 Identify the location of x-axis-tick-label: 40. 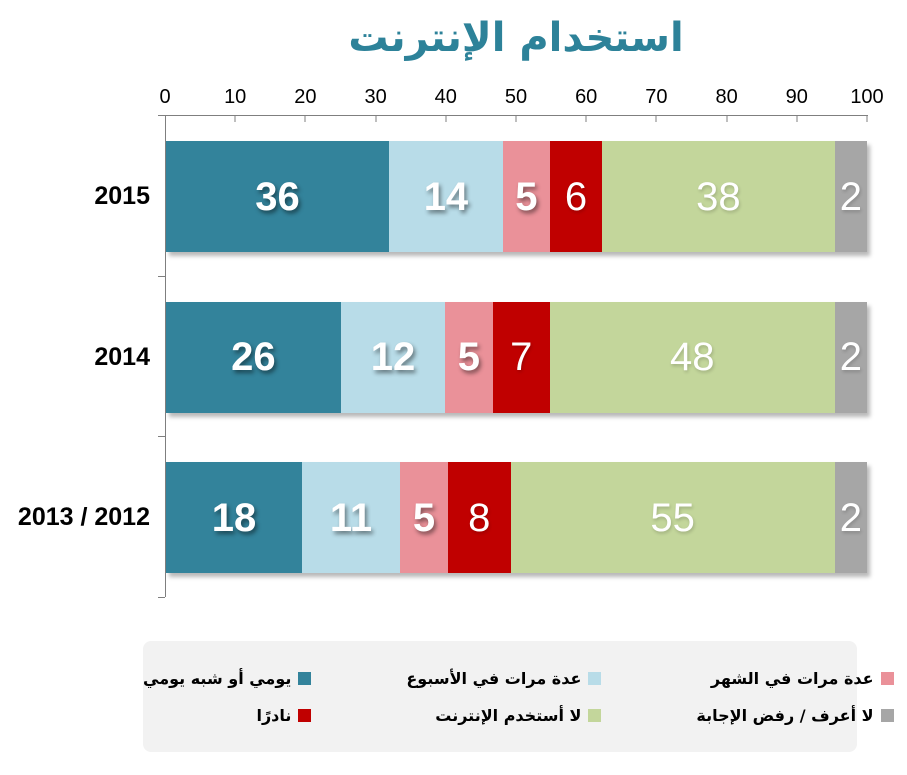
(445, 97).